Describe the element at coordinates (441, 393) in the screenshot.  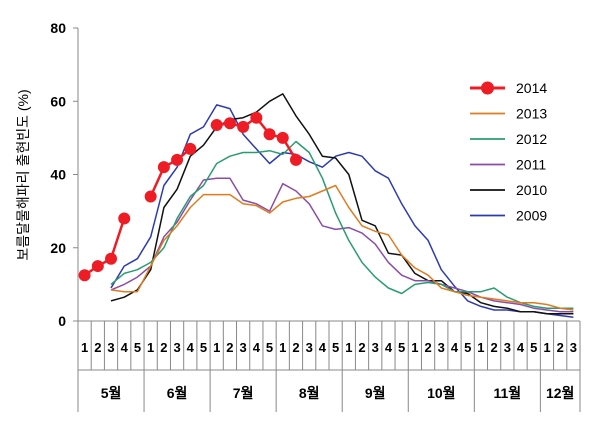
I see `month-label: 10월` at that location.